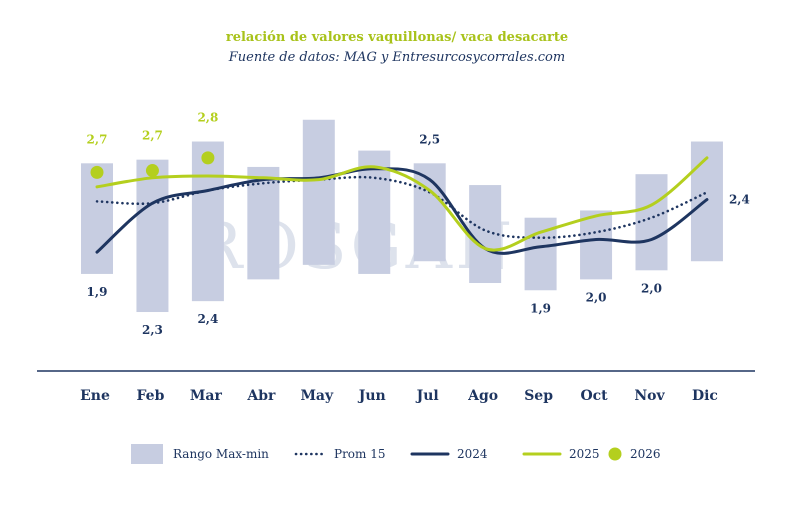 The width and height of the screenshot is (790, 517). I want to click on legend: Rango Max-min Prom 15 2024 2025 2026, so click(396, 454).